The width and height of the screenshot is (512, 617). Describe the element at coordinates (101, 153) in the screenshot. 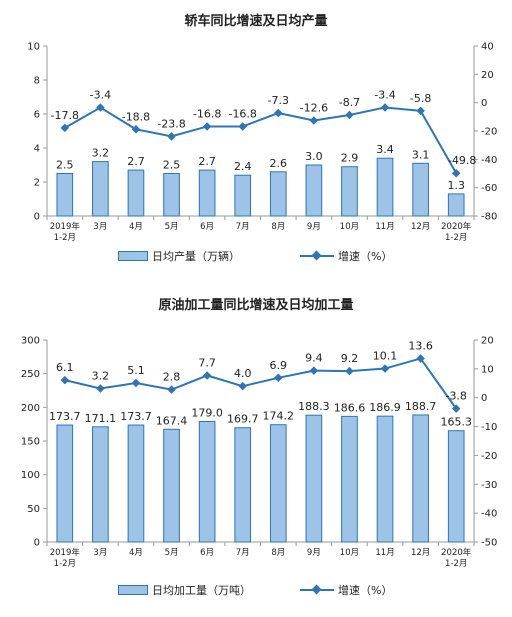

I see `bar-label: 3.2` at that location.